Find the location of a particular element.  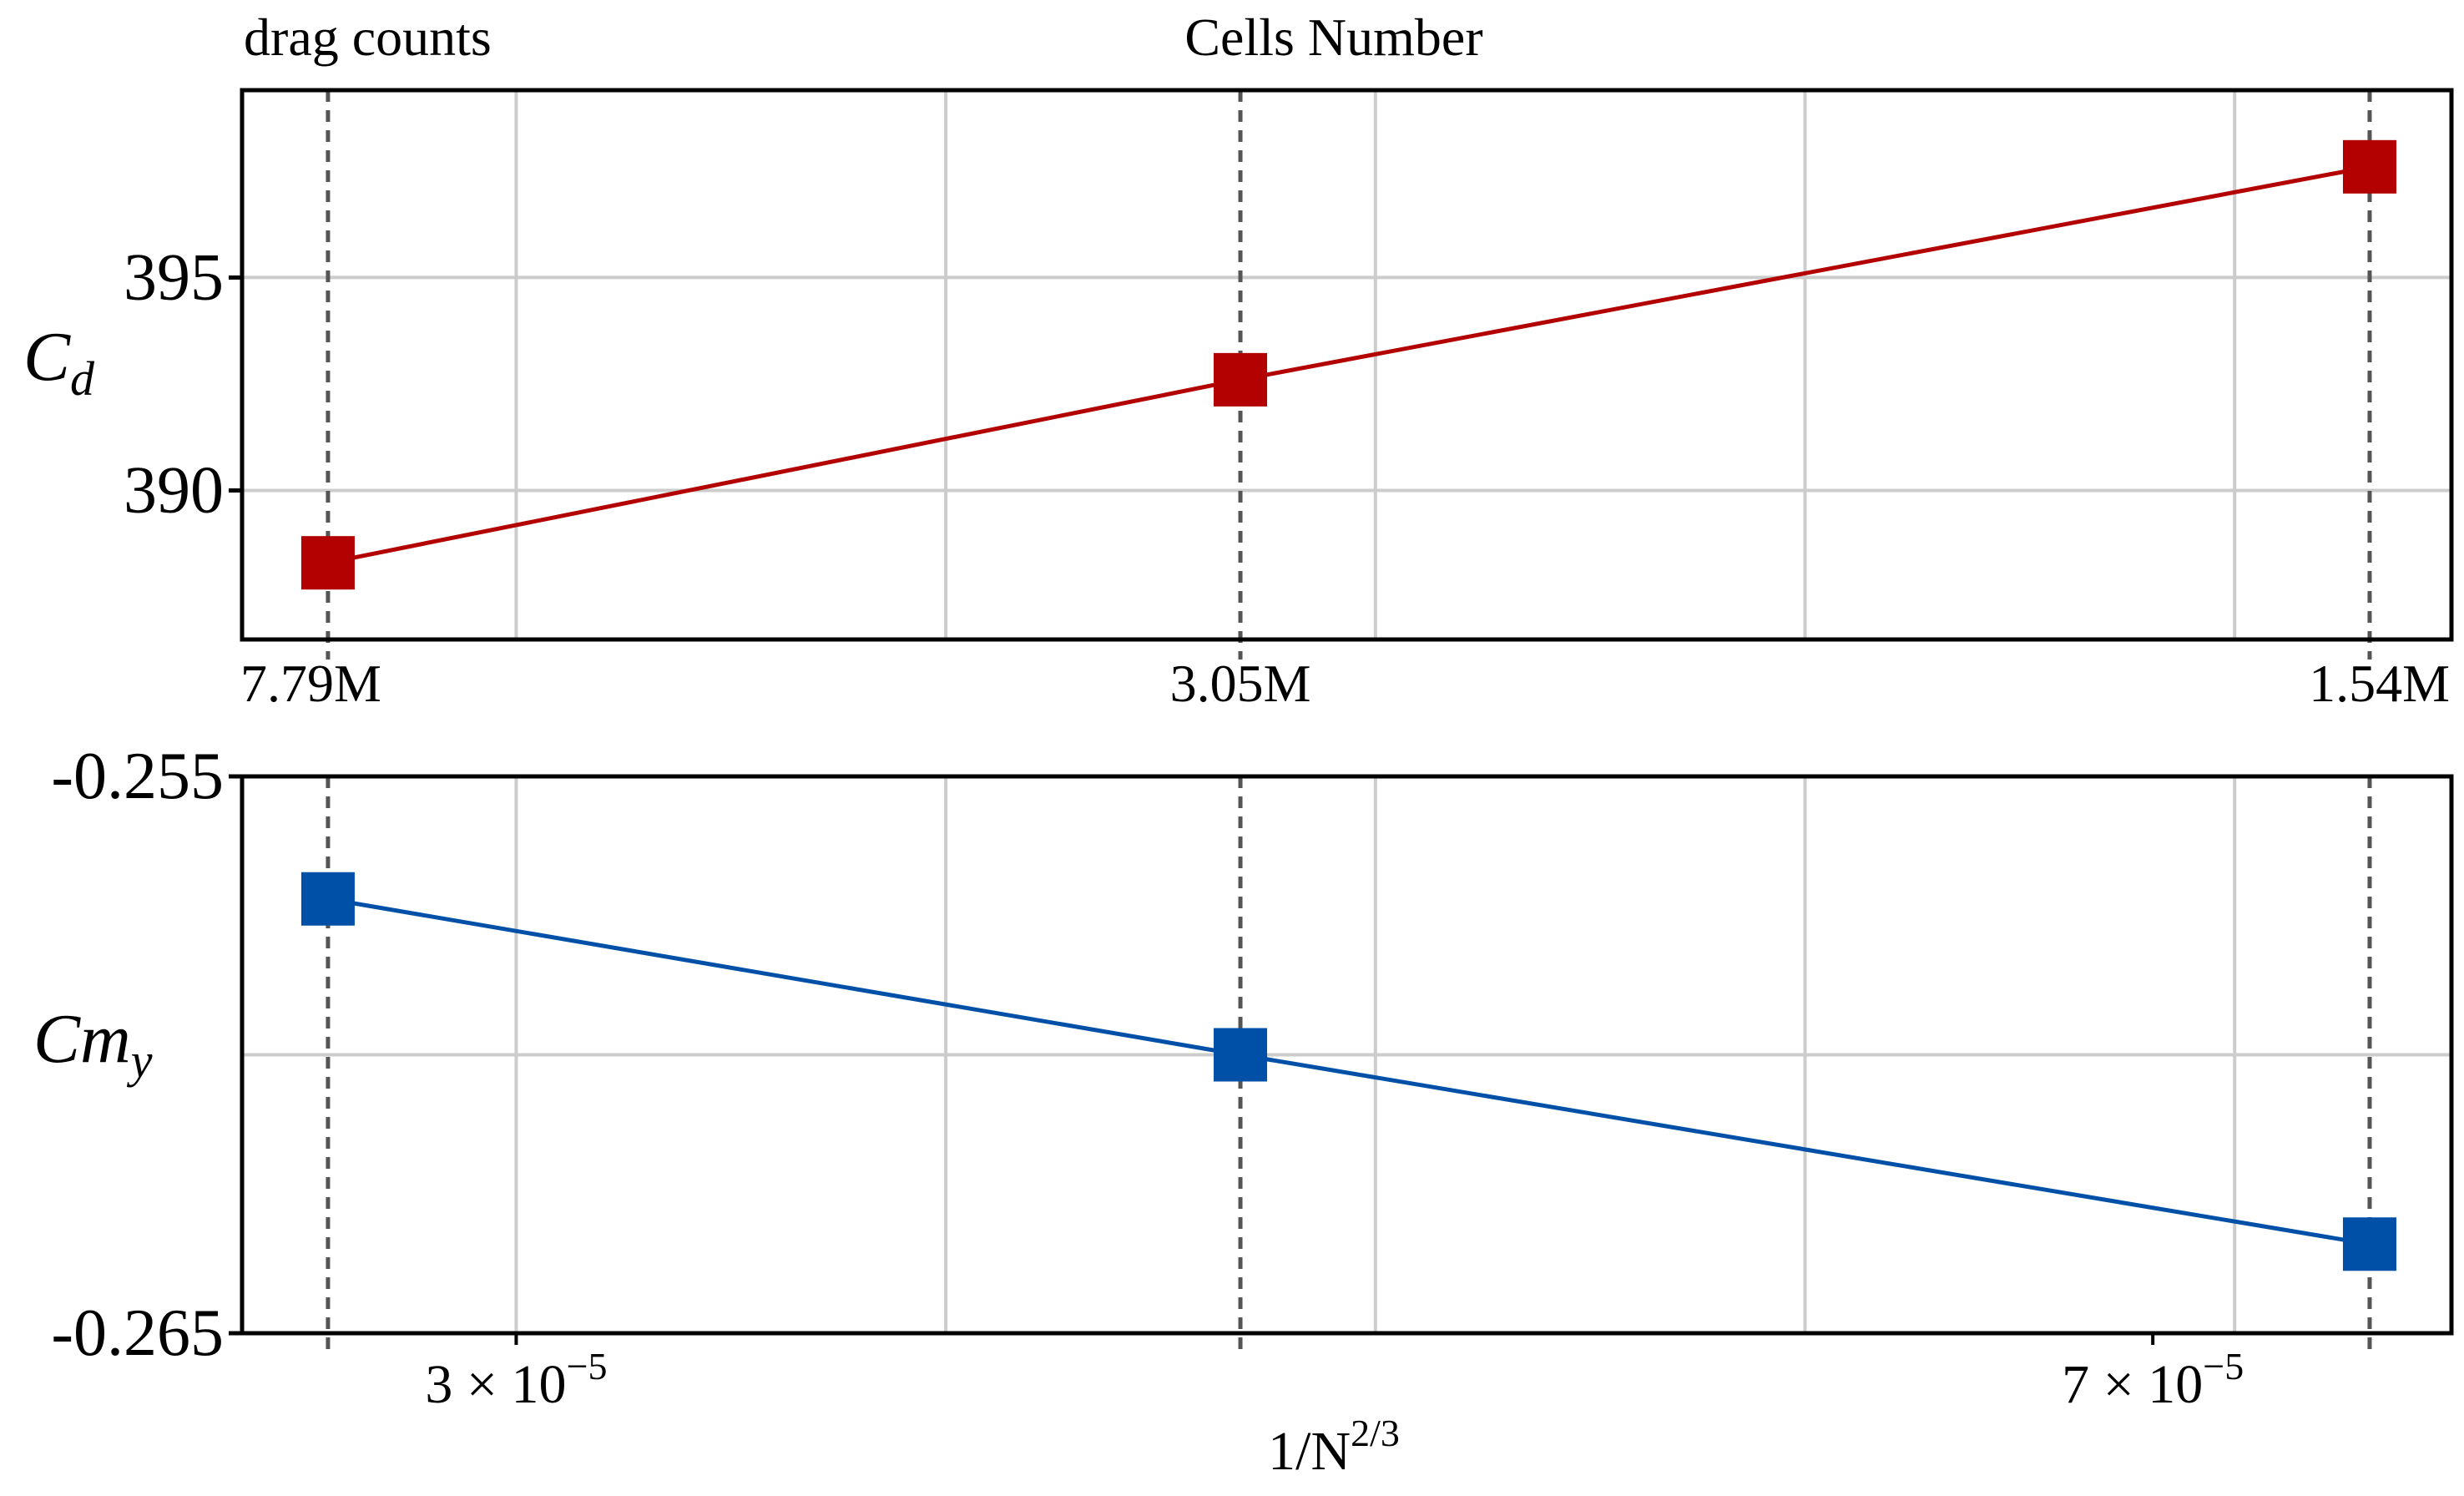

bottom-x-ticks: 3 × 10−5 7 × 10−5 is located at coordinates (1334, 1374).